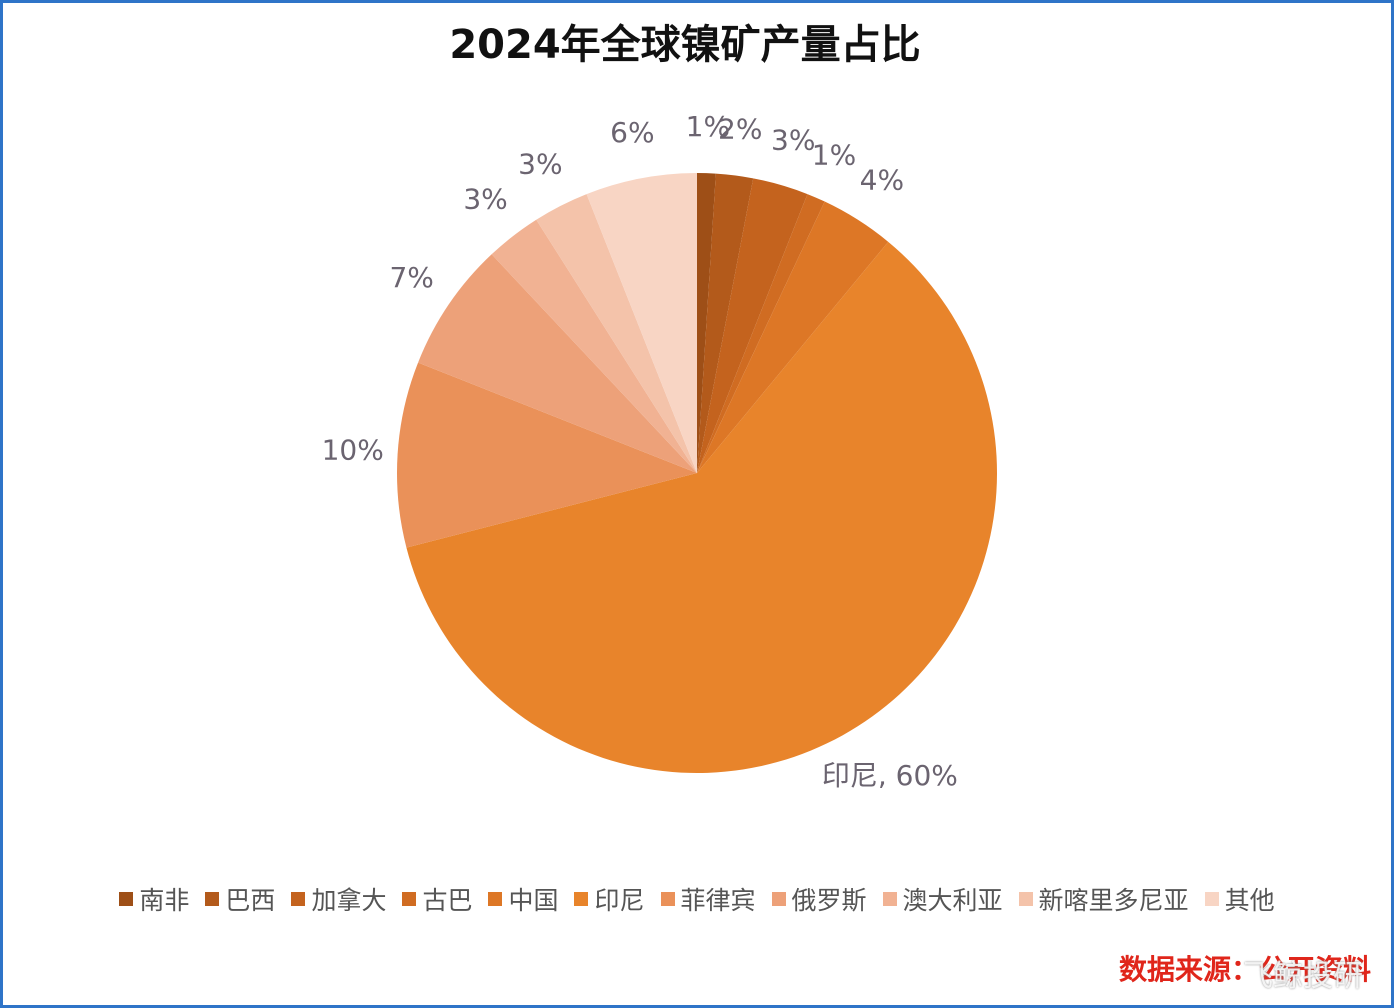 This screenshot has width=1394, height=1008. Describe the element at coordinates (740, 129) in the screenshot. I see `data-label: 2%` at that location.